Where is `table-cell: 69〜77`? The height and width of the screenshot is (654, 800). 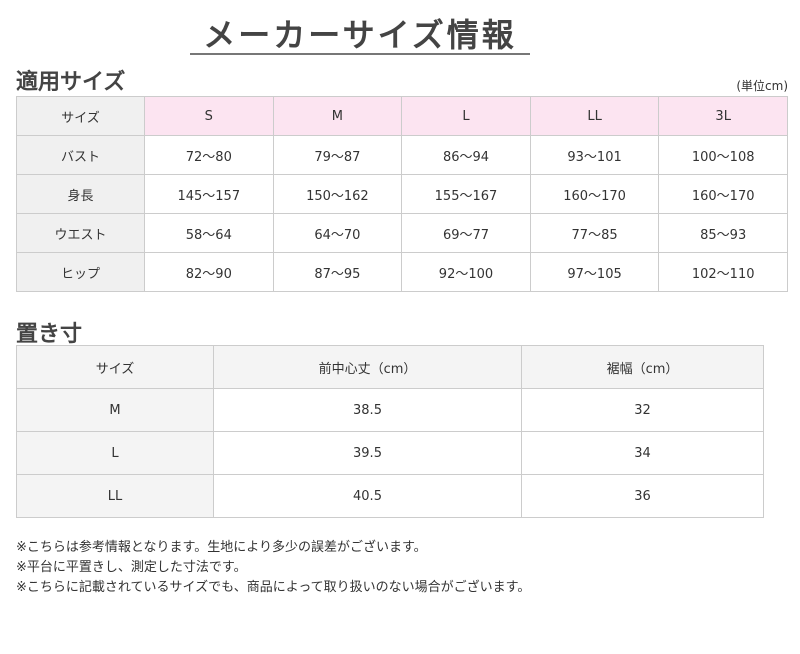 table-cell: 69〜77 is located at coordinates (466, 233).